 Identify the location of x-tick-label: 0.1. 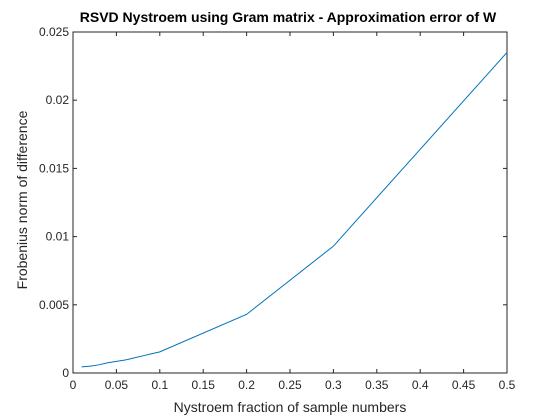
(159, 385).